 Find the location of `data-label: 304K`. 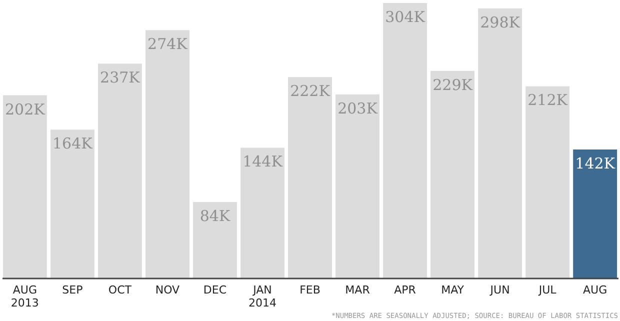

data-label: 304K is located at coordinates (405, 17).